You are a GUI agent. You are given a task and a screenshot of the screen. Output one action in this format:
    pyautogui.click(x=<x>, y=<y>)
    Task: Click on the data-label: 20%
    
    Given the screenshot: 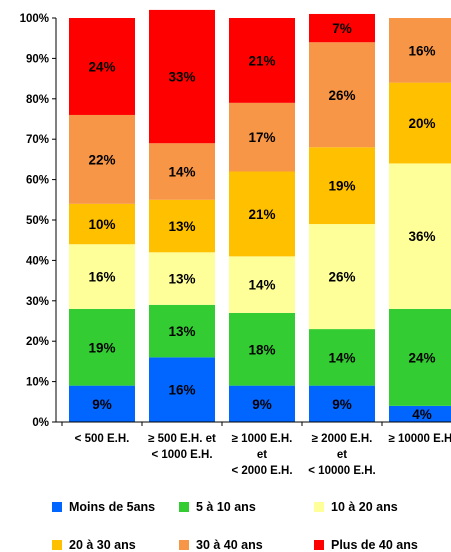 What is the action you would take?
    pyautogui.click(x=421, y=123)
    